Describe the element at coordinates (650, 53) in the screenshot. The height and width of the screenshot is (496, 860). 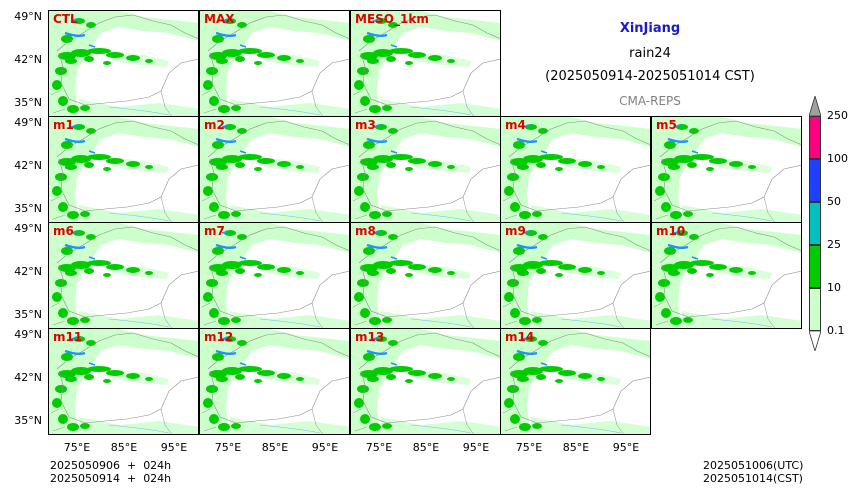
I see `title-variable: rain24` at that location.